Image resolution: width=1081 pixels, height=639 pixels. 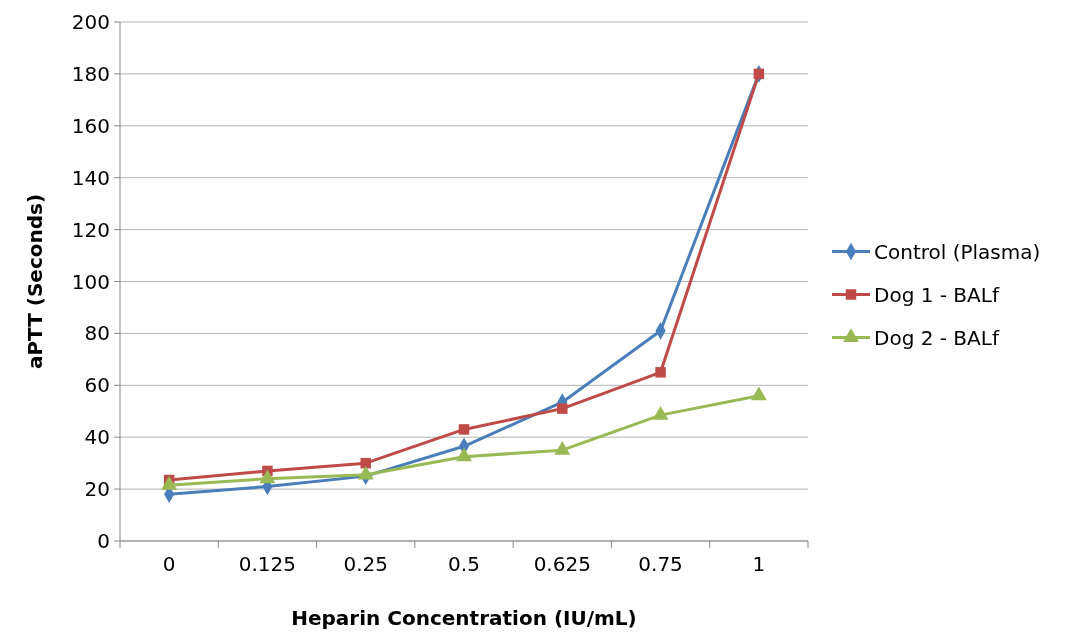 I want to click on legend-label: Control (Plasma), so click(x=957, y=251).